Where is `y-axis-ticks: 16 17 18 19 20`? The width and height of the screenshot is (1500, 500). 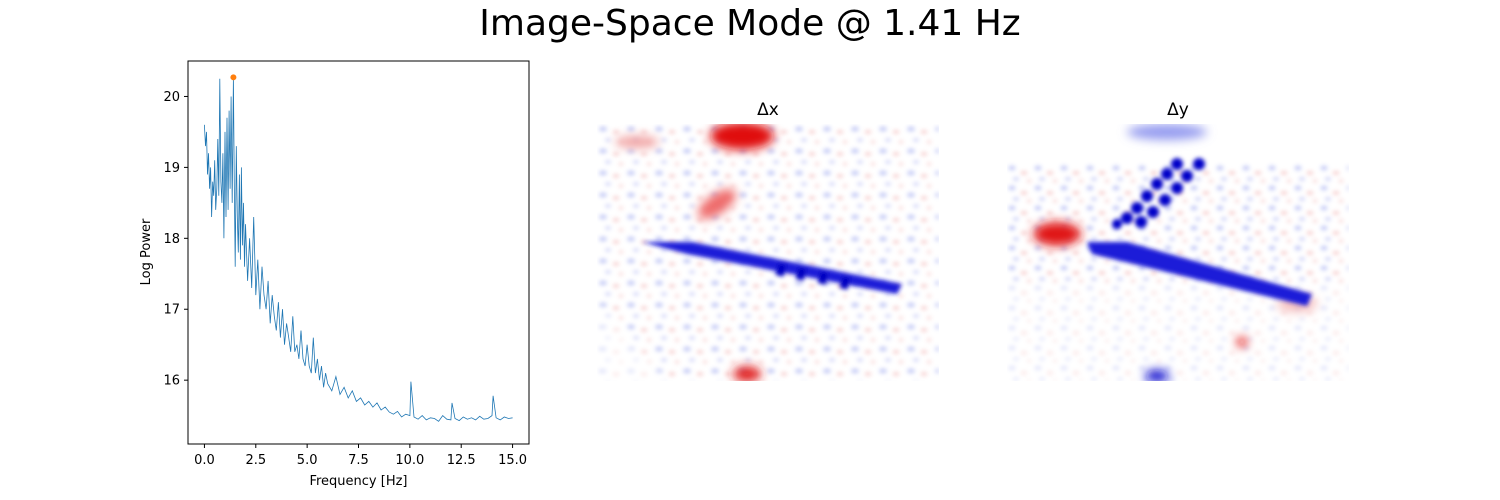 y-axis-ticks: 16 17 18 19 20 is located at coordinates (175, 239).